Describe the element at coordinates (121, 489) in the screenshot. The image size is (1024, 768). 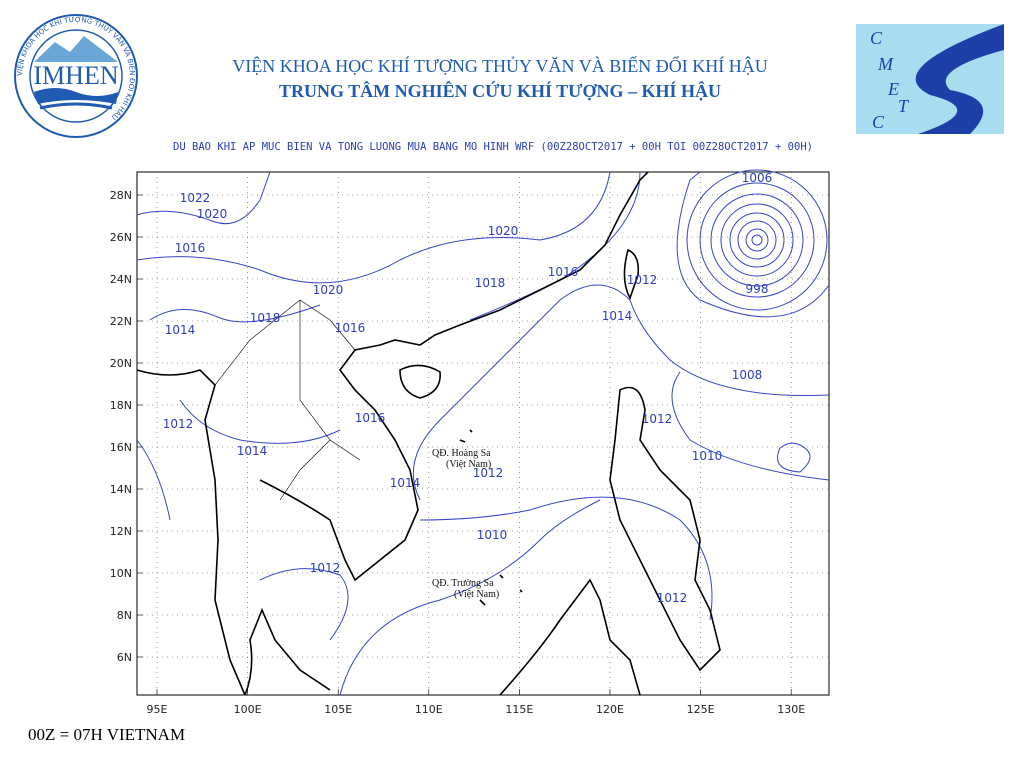
I see `lat-label: 14N` at that location.